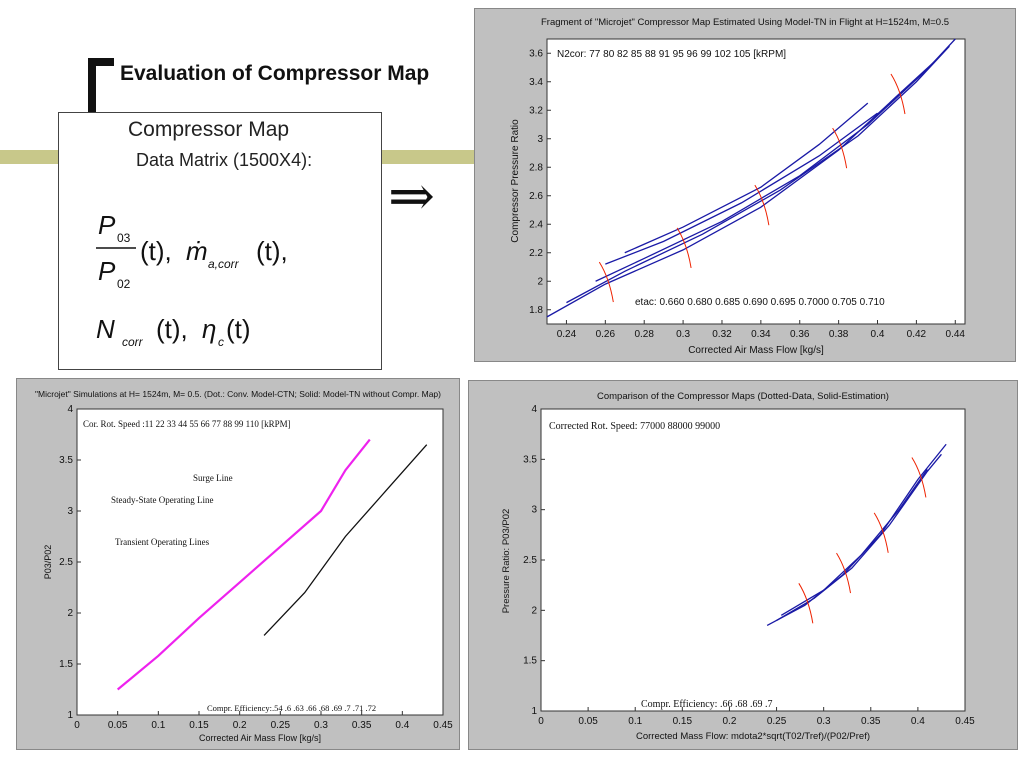  I want to click on y-tick-label: 3.2, so click(536, 110).